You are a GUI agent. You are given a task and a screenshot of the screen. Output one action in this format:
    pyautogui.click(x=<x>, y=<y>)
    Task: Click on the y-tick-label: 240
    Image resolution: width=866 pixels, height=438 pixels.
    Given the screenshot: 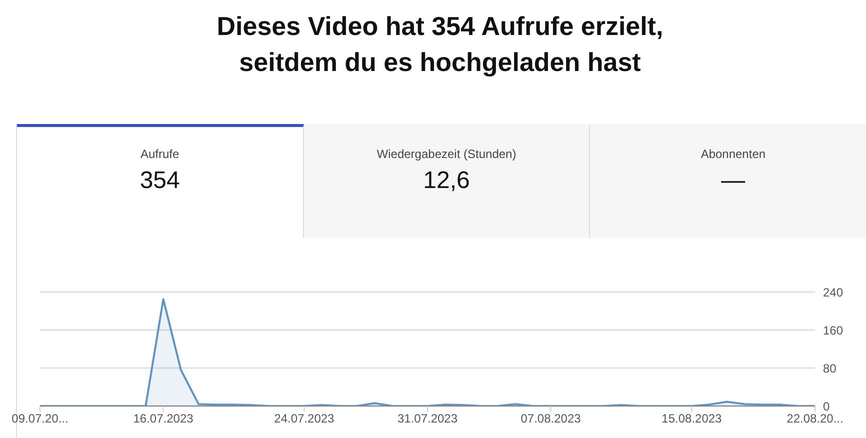 What is the action you would take?
    pyautogui.click(x=833, y=292)
    